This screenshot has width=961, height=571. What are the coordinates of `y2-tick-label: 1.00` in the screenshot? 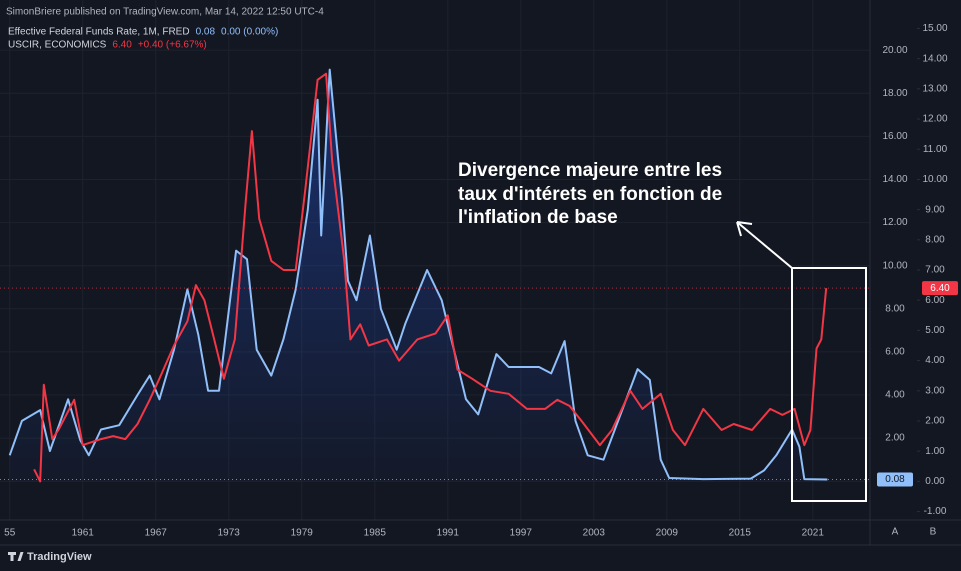 It's located at (935, 451).